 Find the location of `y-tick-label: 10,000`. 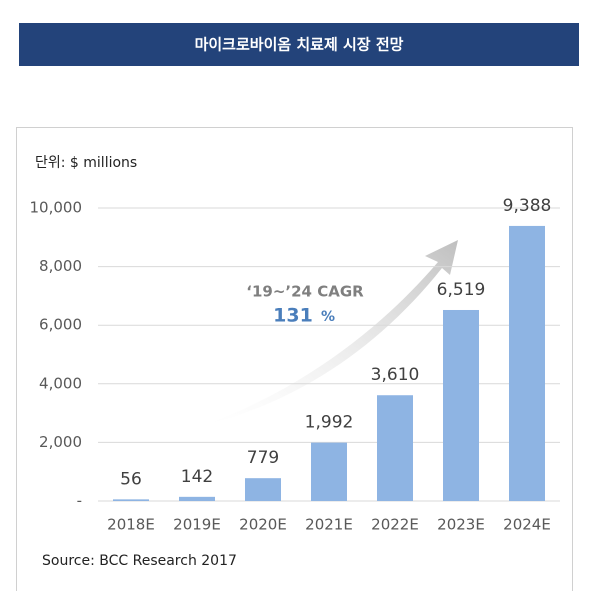

y-tick-label: 10,000 is located at coordinates (56, 208).